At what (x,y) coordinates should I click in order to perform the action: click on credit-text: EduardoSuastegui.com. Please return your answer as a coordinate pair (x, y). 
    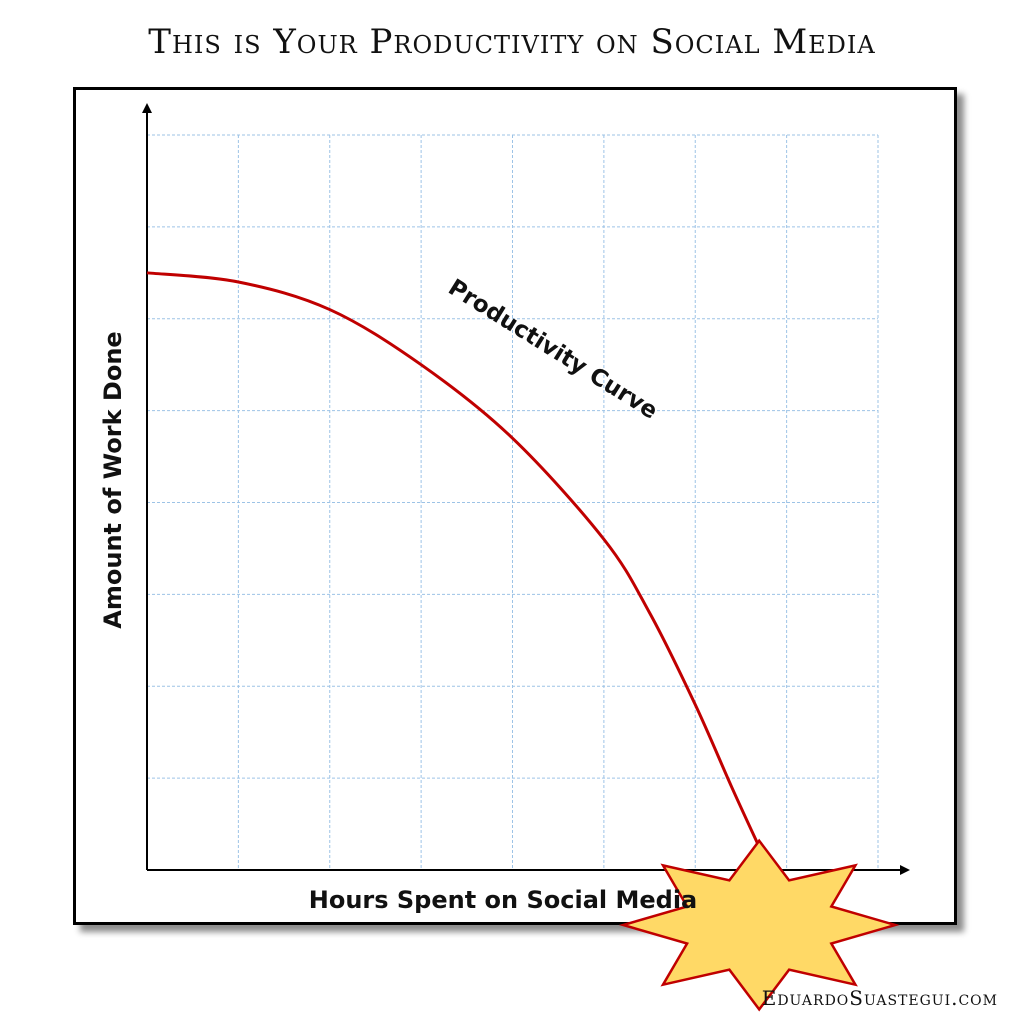
    Looking at the image, I should click on (879, 998).